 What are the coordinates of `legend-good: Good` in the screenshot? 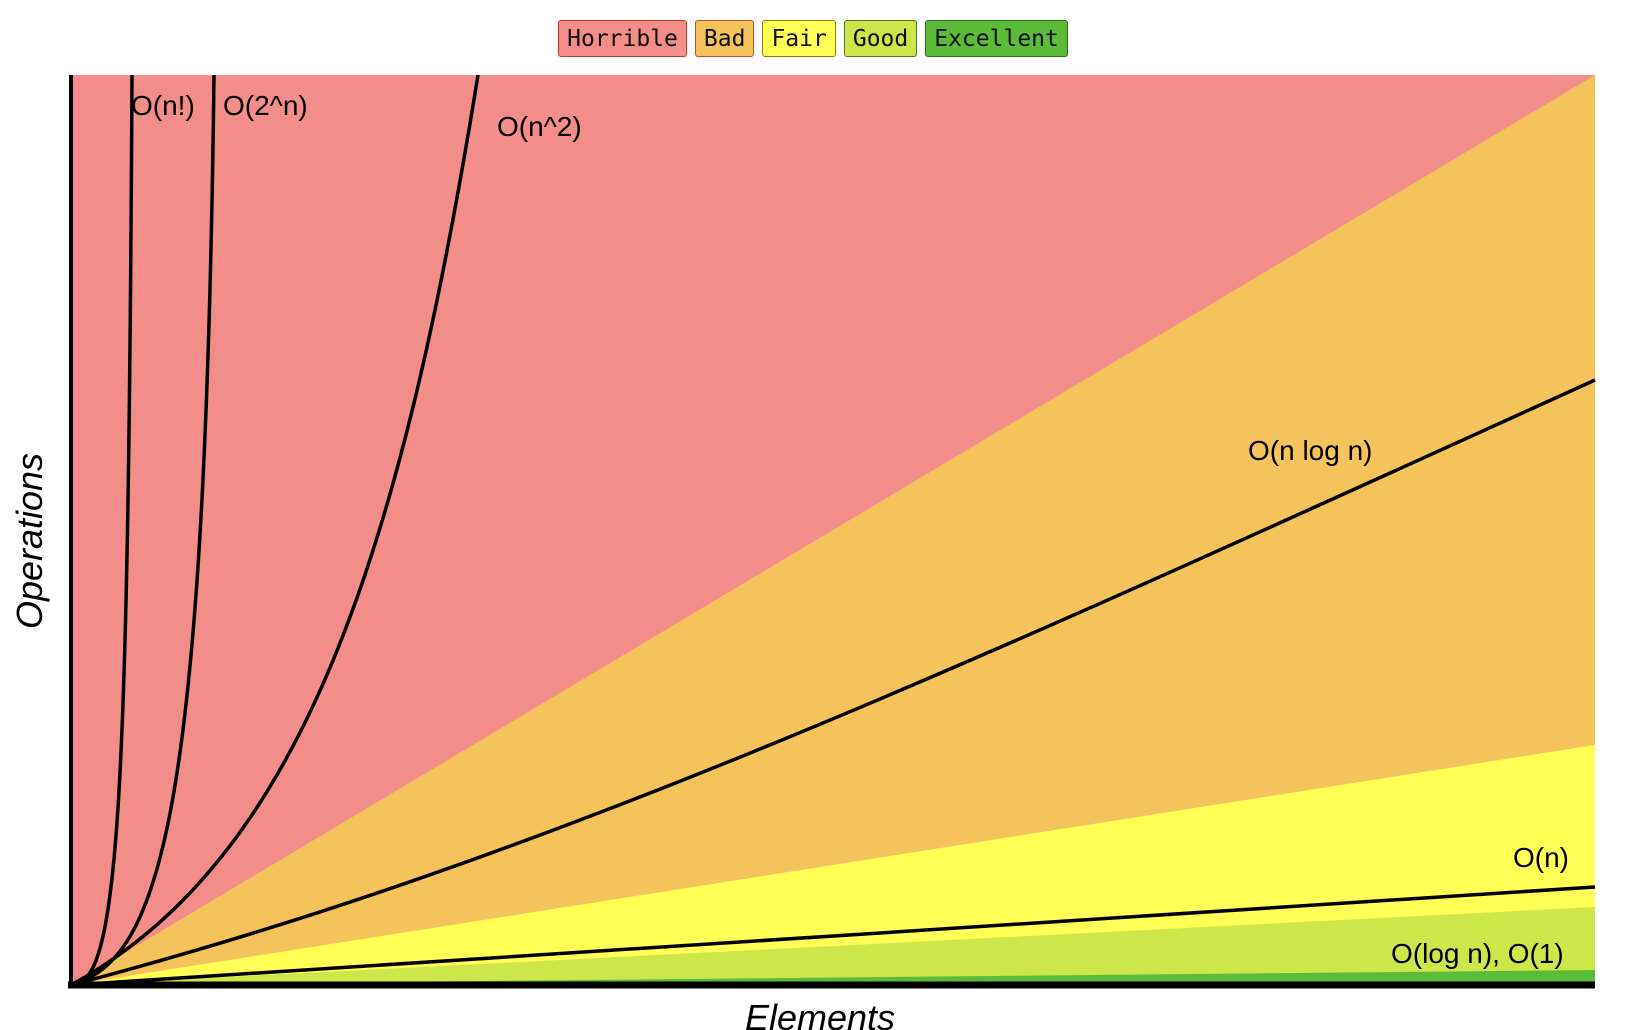 It's located at (880, 38).